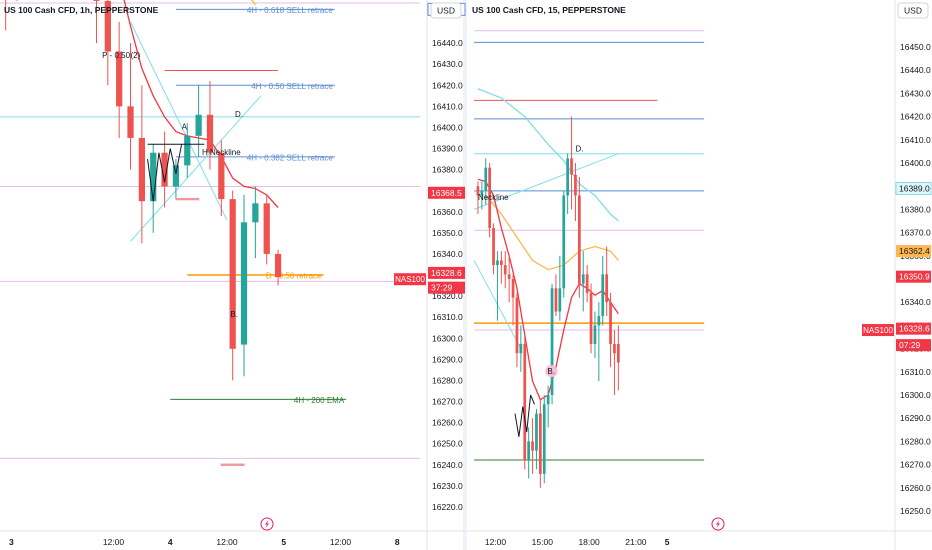 Image resolution: width=932 pixels, height=550 pixels. I want to click on y-tick-label: 16440.0, so click(915, 70).